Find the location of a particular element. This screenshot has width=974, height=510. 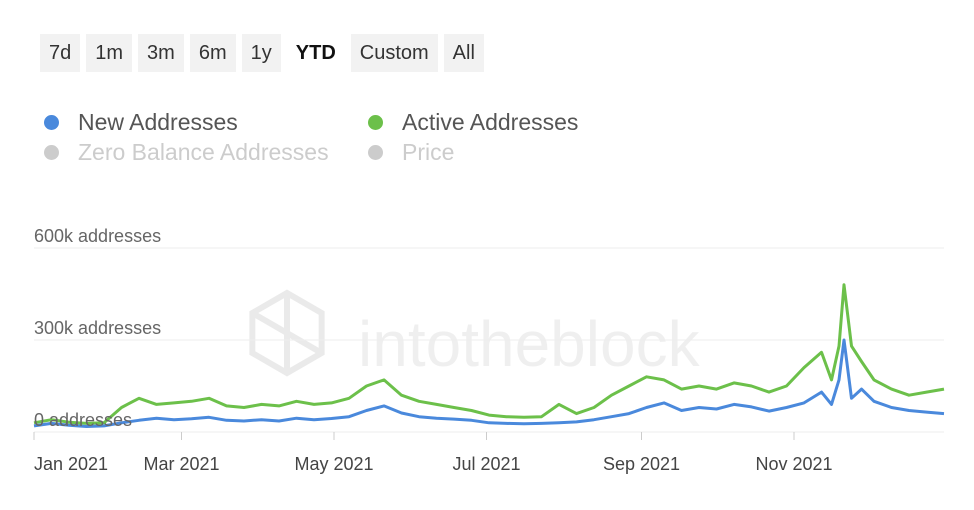

range-button-6m: 6m is located at coordinates (212, 53).